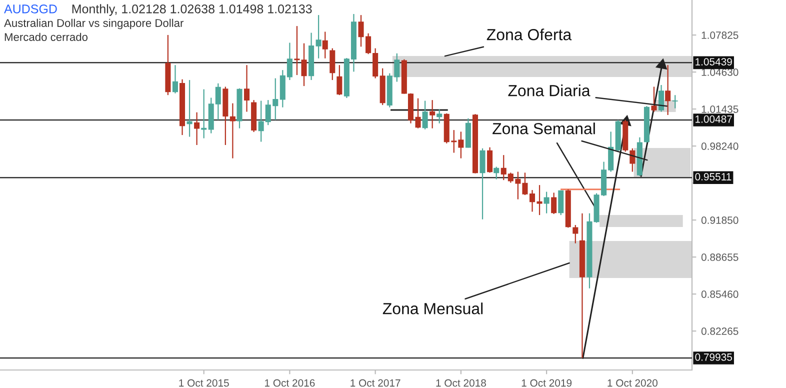  I want to click on y-tick-label: 0.91850, so click(719, 220).